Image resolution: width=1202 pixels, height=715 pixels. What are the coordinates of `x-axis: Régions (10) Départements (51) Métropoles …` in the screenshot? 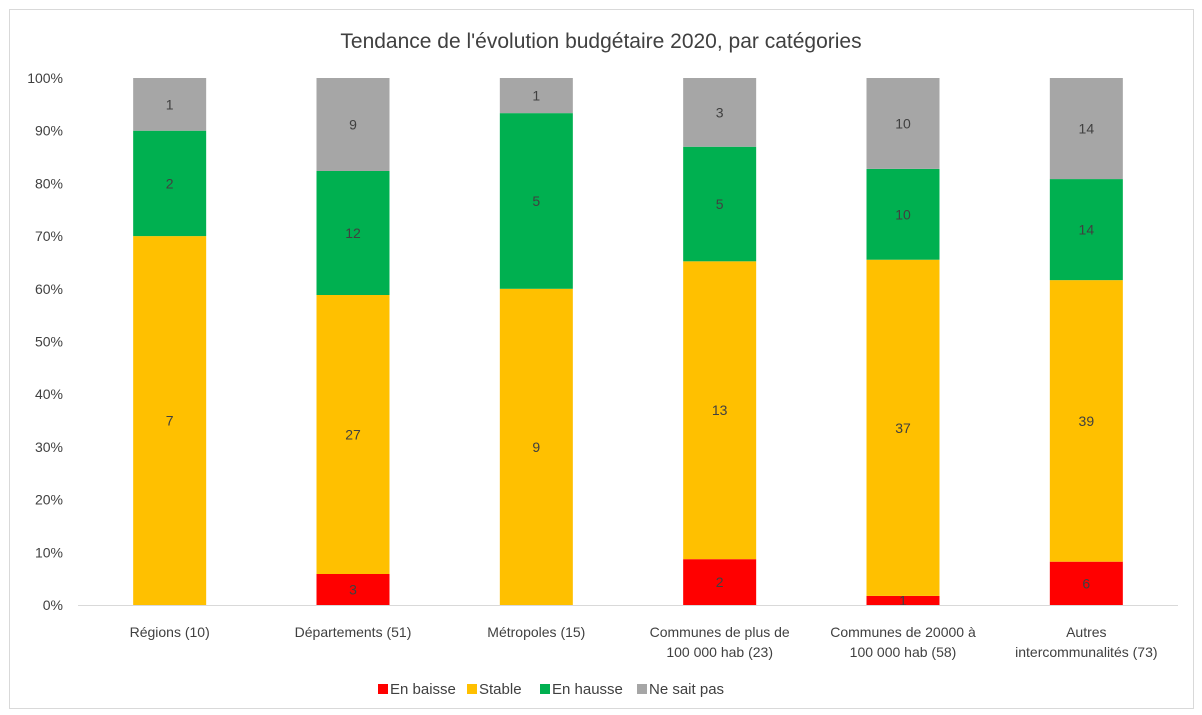 It's located at (628, 632).